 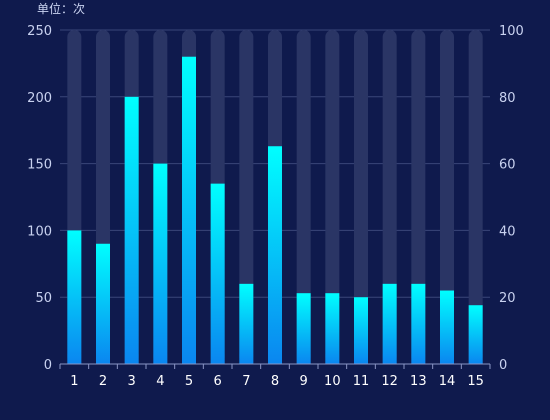 What do you see at coordinates (189, 381) in the screenshot?
I see `x-tick-label: 5` at bounding box center [189, 381].